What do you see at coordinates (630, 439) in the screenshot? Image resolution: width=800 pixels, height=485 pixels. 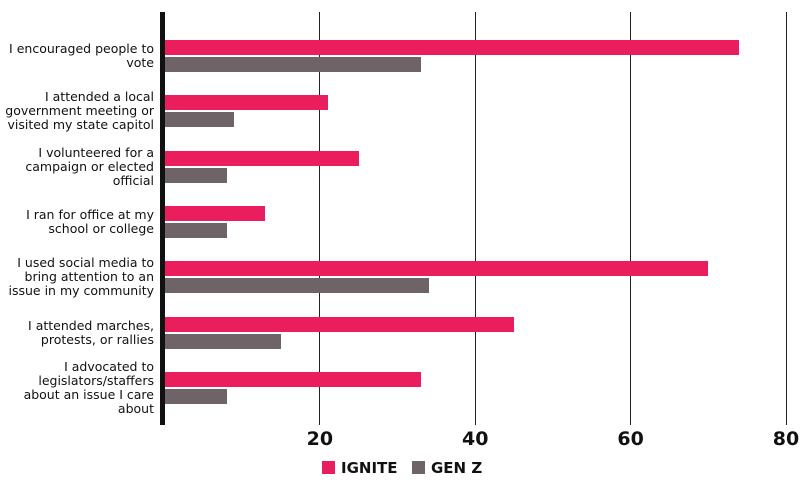 I see `x-tick-label: 60` at bounding box center [630, 439].